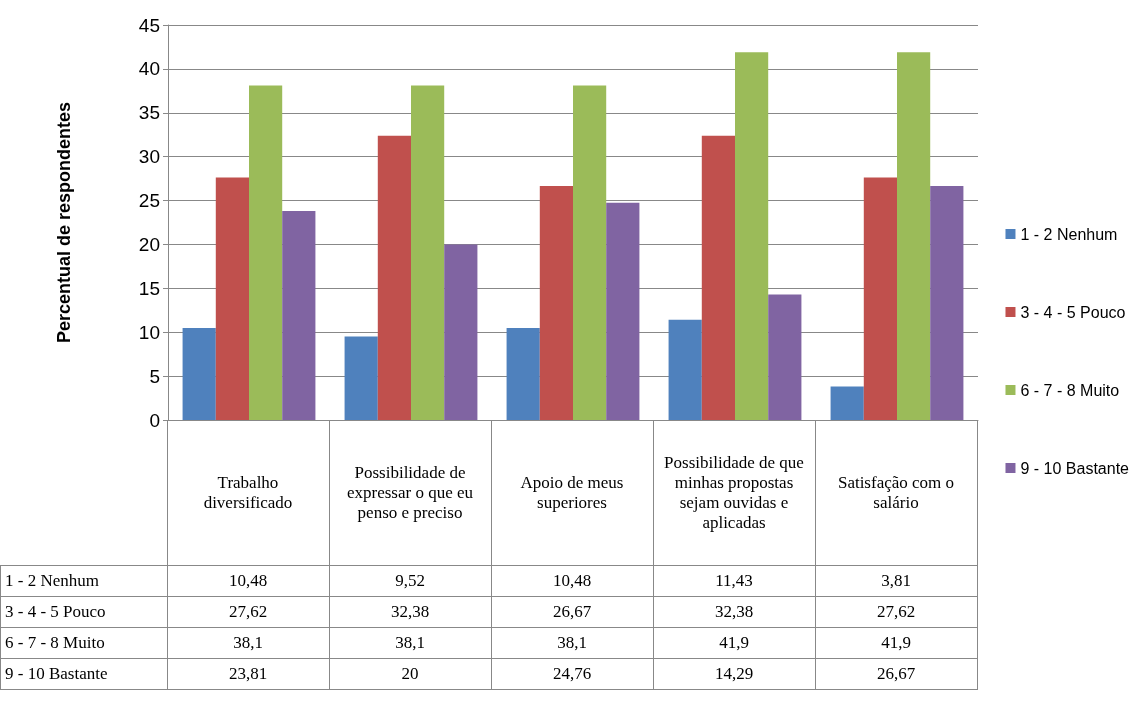 Image resolution: width=1144 pixels, height=702 pixels. What do you see at coordinates (410, 581) in the screenshot?
I see `data-label: 9,52` at bounding box center [410, 581].